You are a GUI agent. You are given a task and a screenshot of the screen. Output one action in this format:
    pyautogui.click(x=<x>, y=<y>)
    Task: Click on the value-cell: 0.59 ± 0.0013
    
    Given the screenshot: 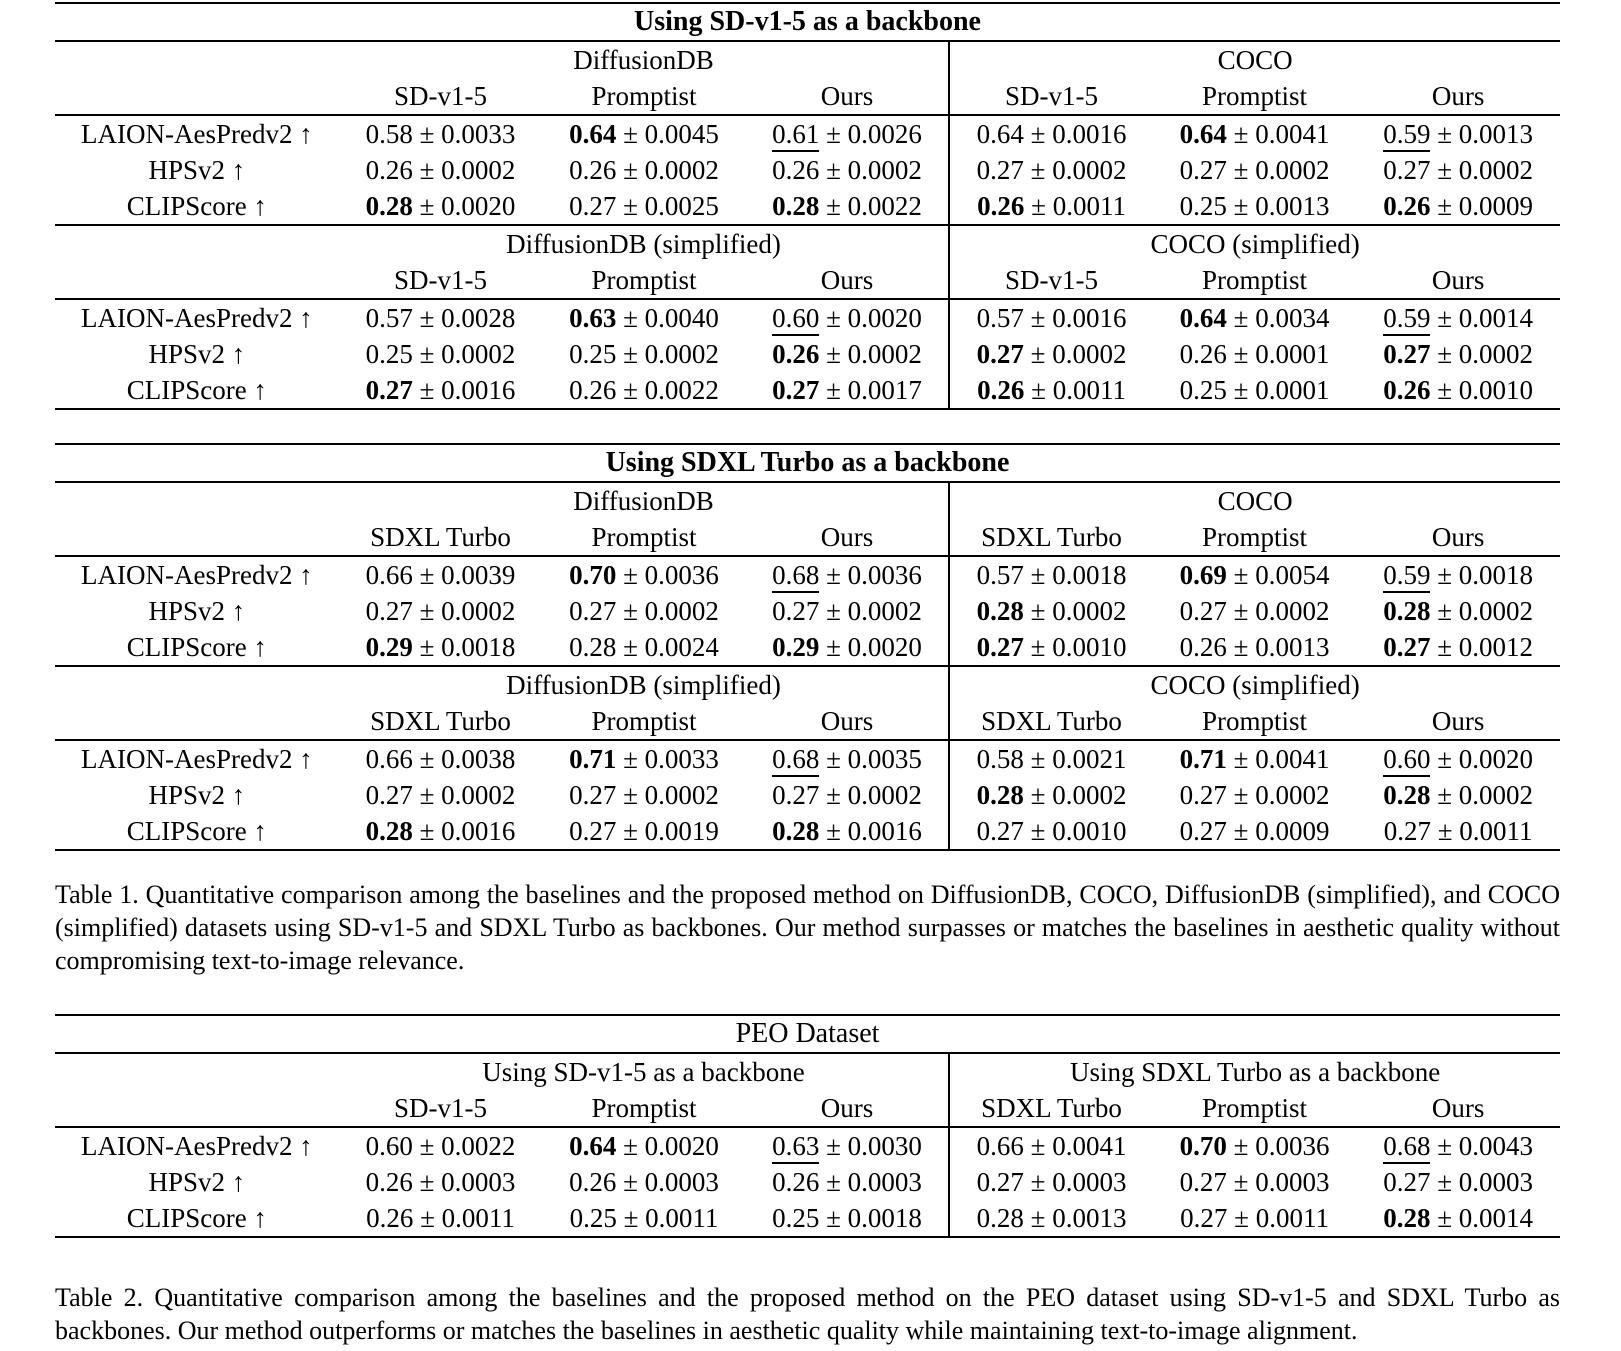 What is the action you would take?
    pyautogui.click(x=1458, y=133)
    